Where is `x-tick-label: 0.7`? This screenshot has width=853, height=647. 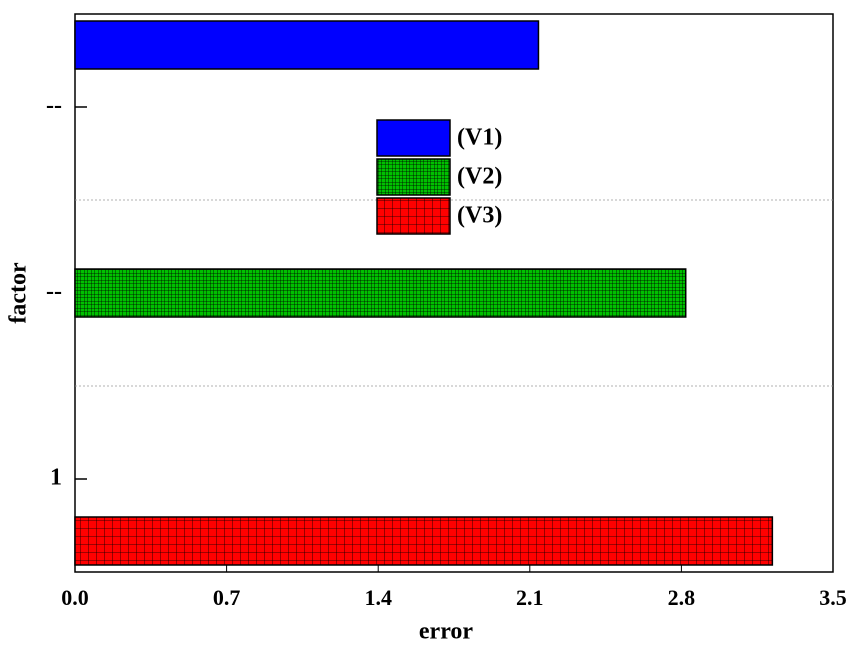 x-tick-label: 0.7 is located at coordinates (227, 597).